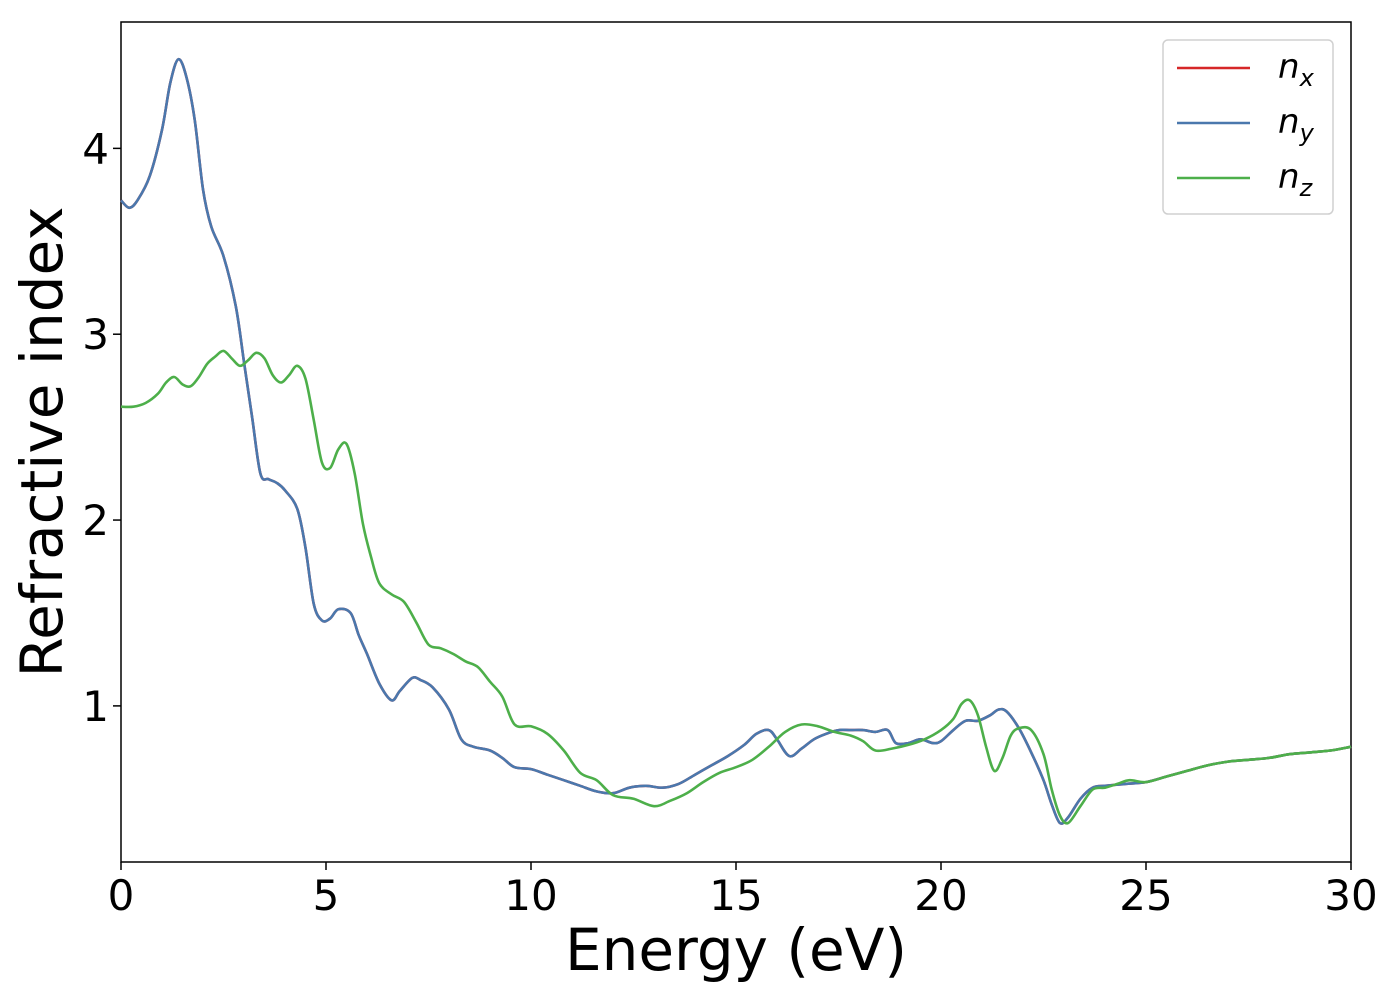  What do you see at coordinates (121, 895) in the screenshot?
I see `x-tick-label: 0` at bounding box center [121, 895].